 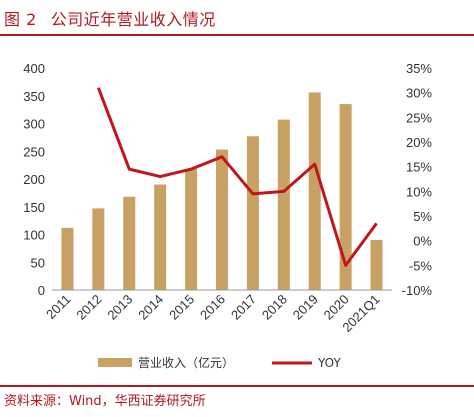 I want to click on y-left-tick-label: 200, so click(x=34, y=179).